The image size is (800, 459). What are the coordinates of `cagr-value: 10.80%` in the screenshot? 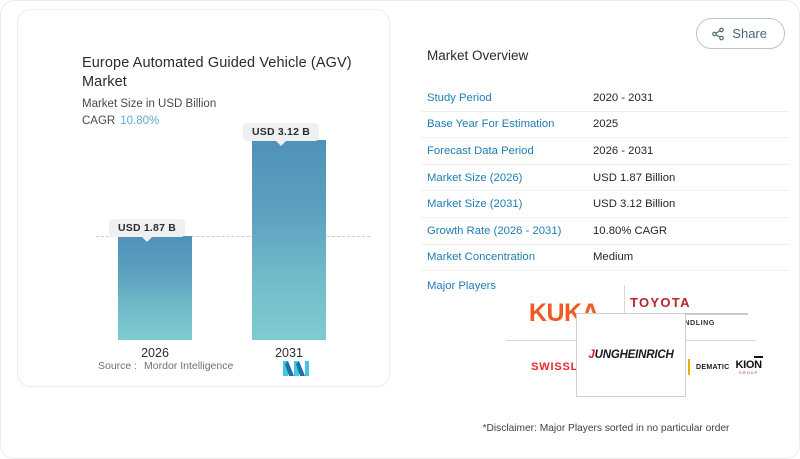 It's located at (140, 121).